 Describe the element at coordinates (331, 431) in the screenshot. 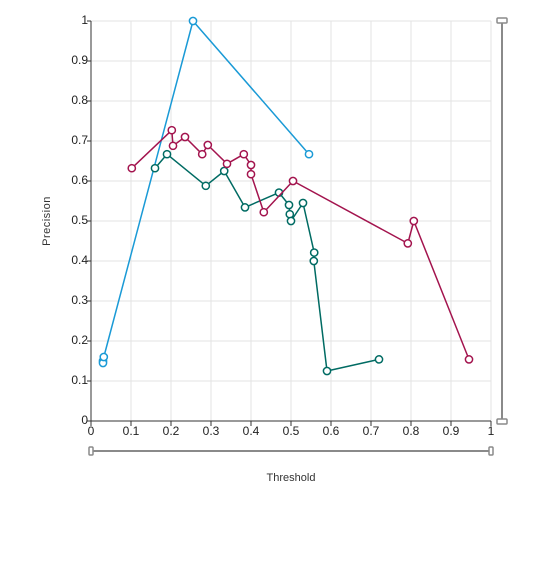

I see `x-tick-label: 0.6` at that location.